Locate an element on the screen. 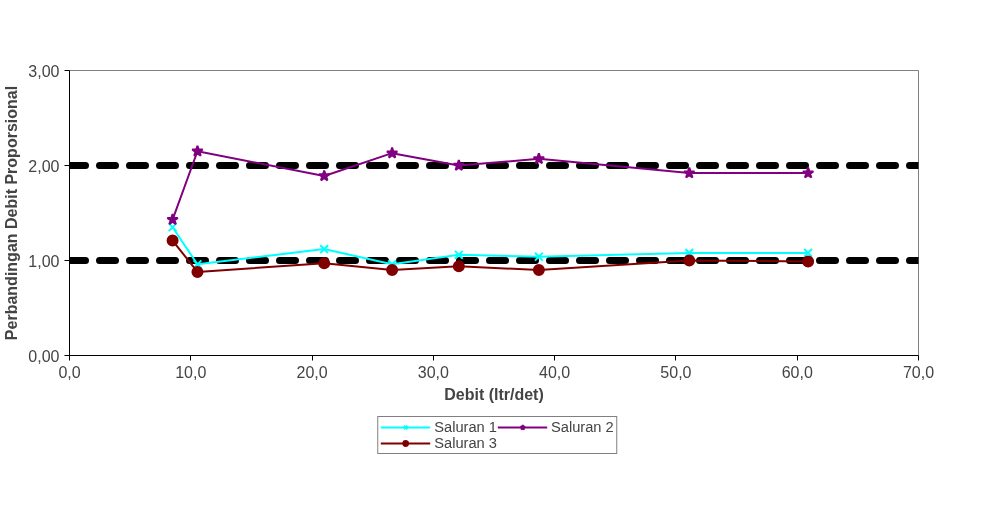 Image resolution: width=1004 pixels, height=530 pixels. y-tick-label: 3,00 is located at coordinates (44, 71).